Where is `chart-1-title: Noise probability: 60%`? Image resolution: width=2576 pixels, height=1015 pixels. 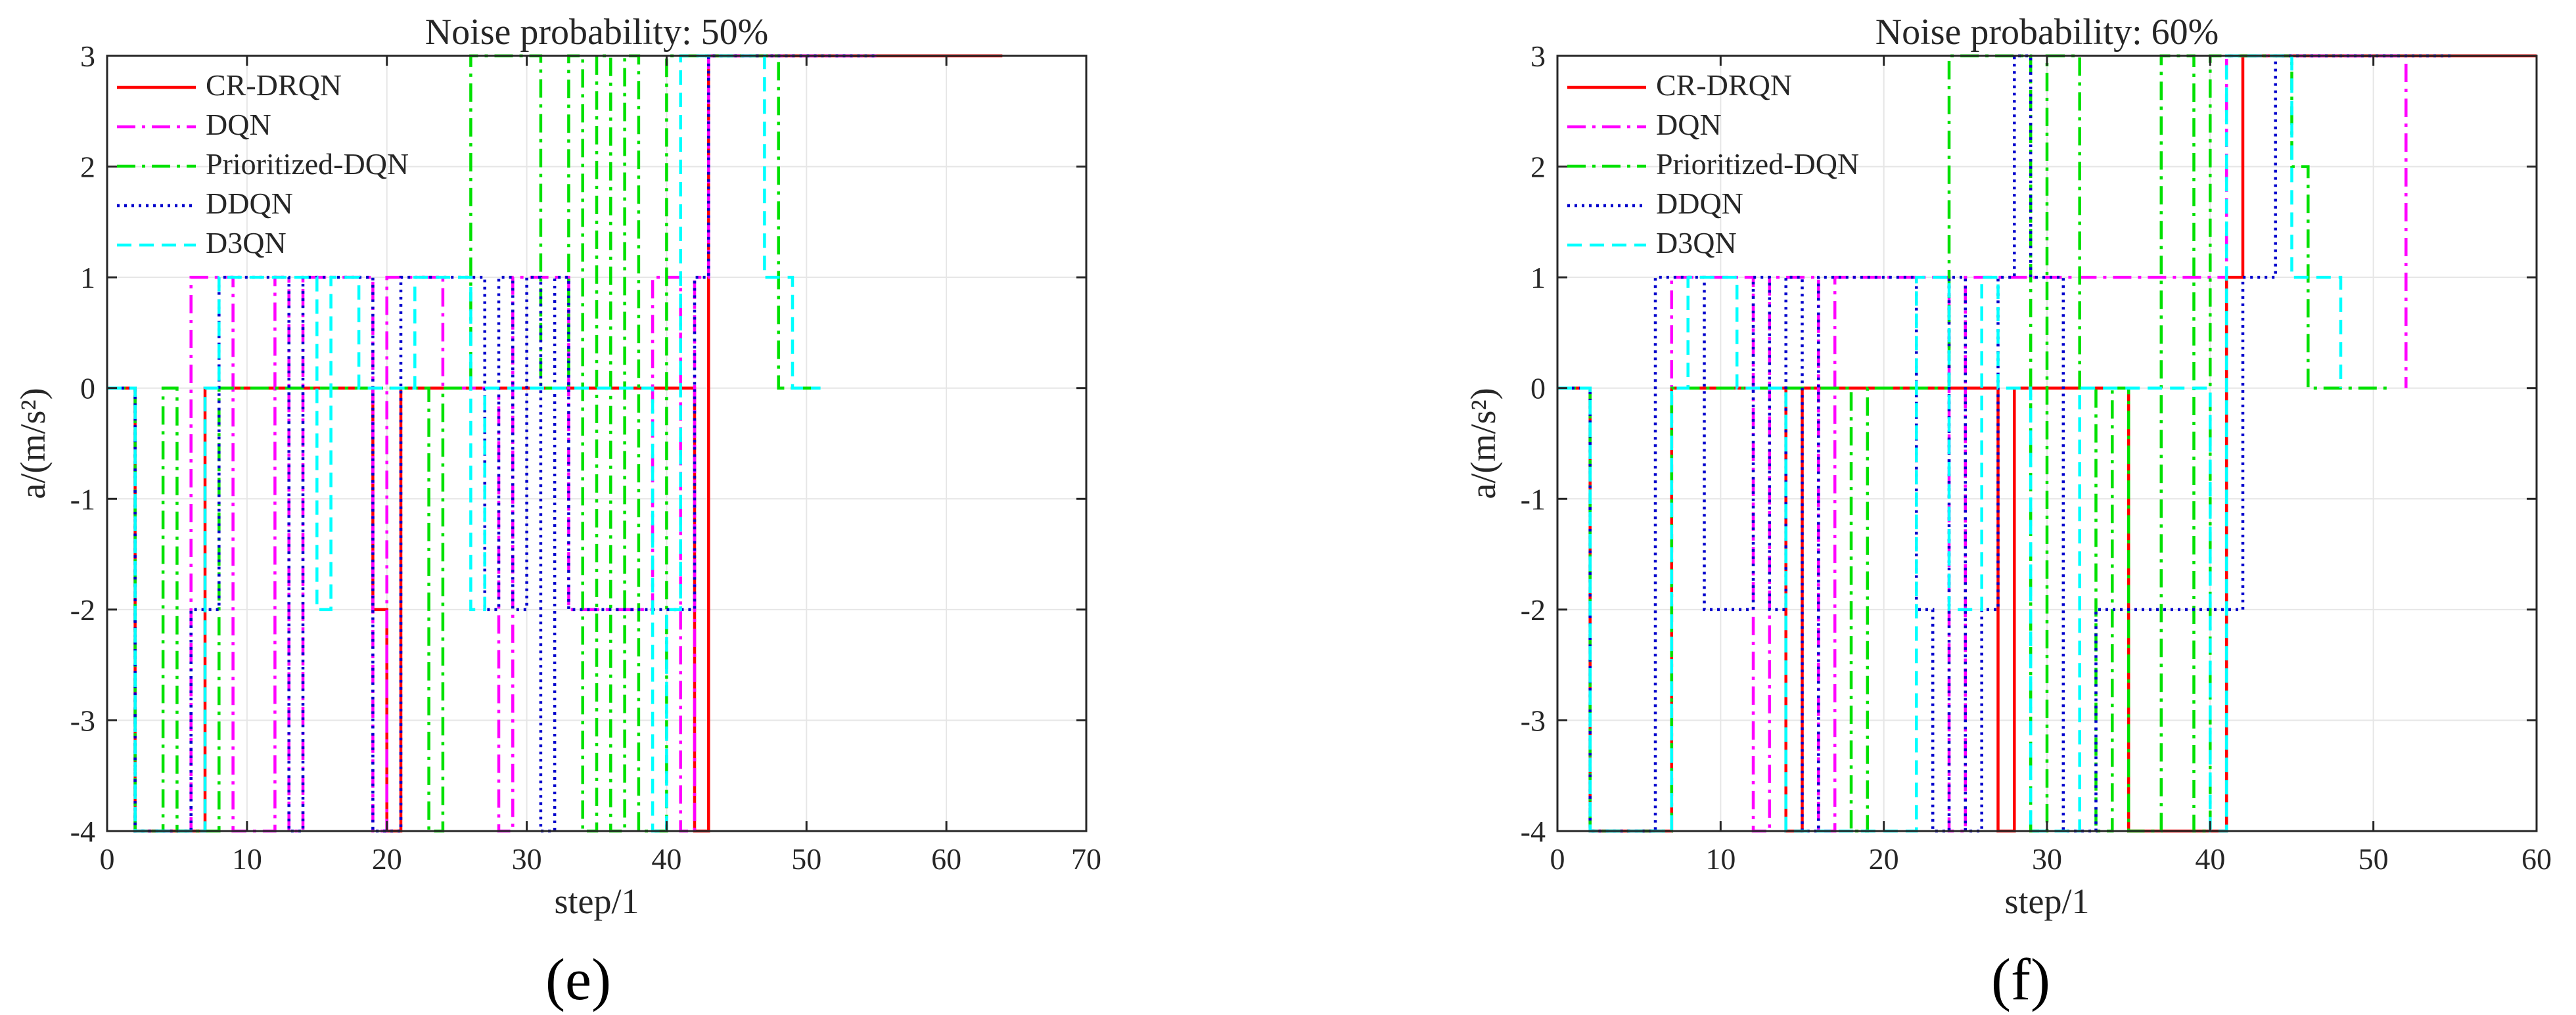
chart-1-title: Noise probability: 60% is located at coordinates (2047, 32).